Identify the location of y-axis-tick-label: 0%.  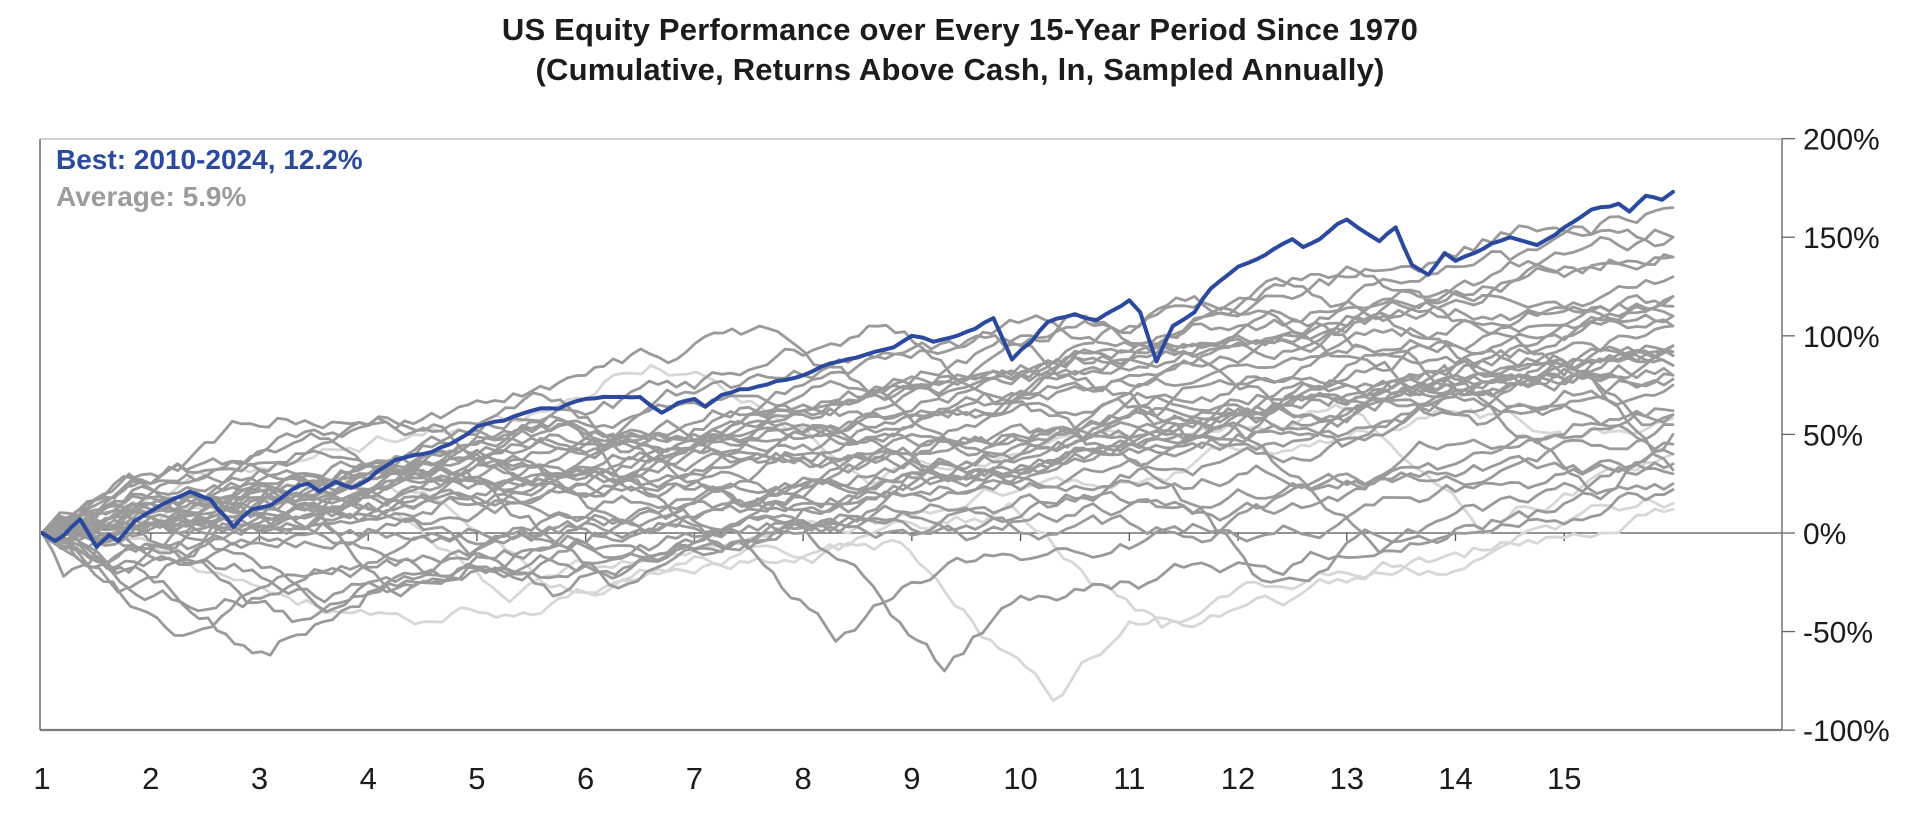
(1824, 534).